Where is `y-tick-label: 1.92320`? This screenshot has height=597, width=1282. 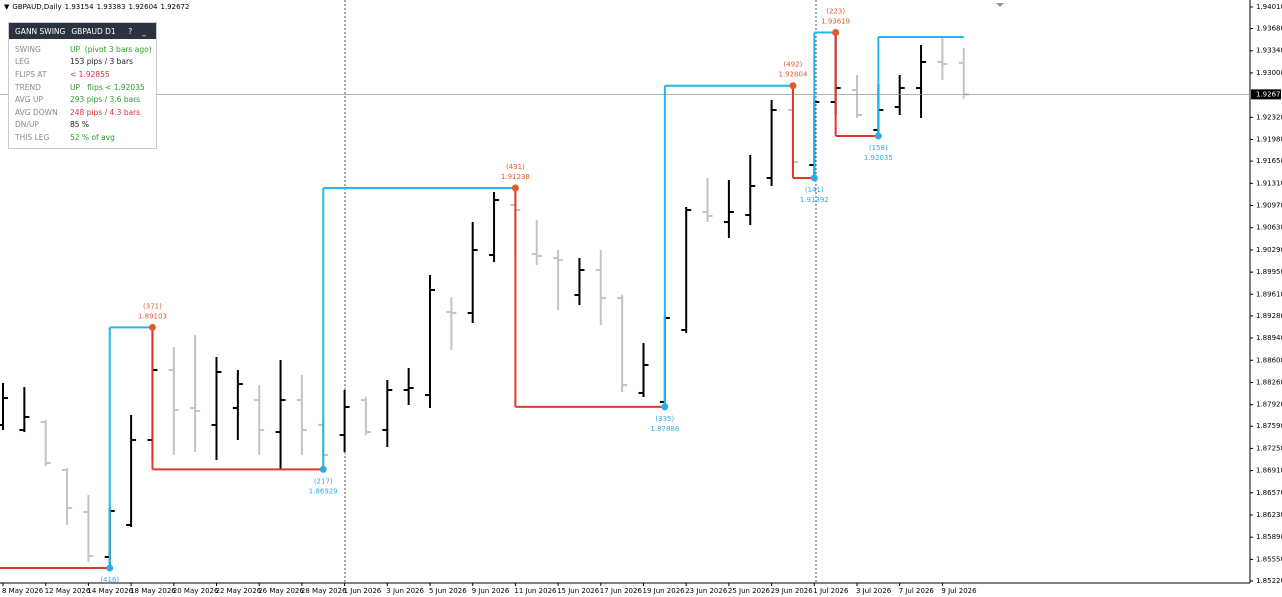
y-tick-label: 1.92320 is located at coordinates (1269, 117).